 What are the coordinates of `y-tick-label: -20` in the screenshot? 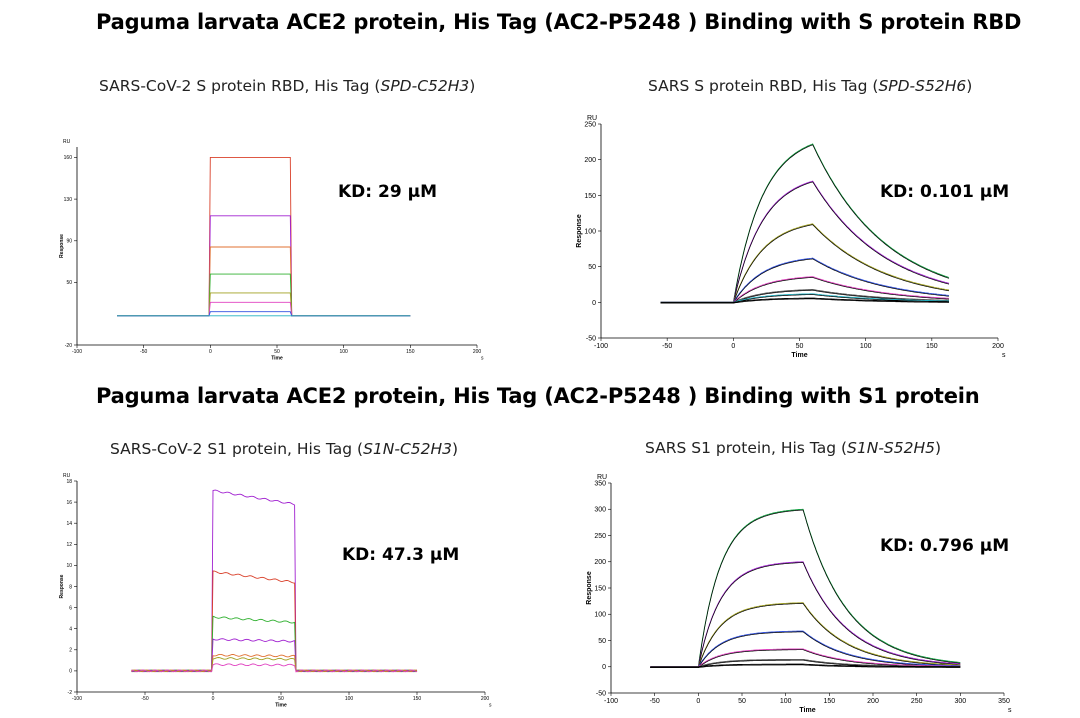 It's located at (68, 346).